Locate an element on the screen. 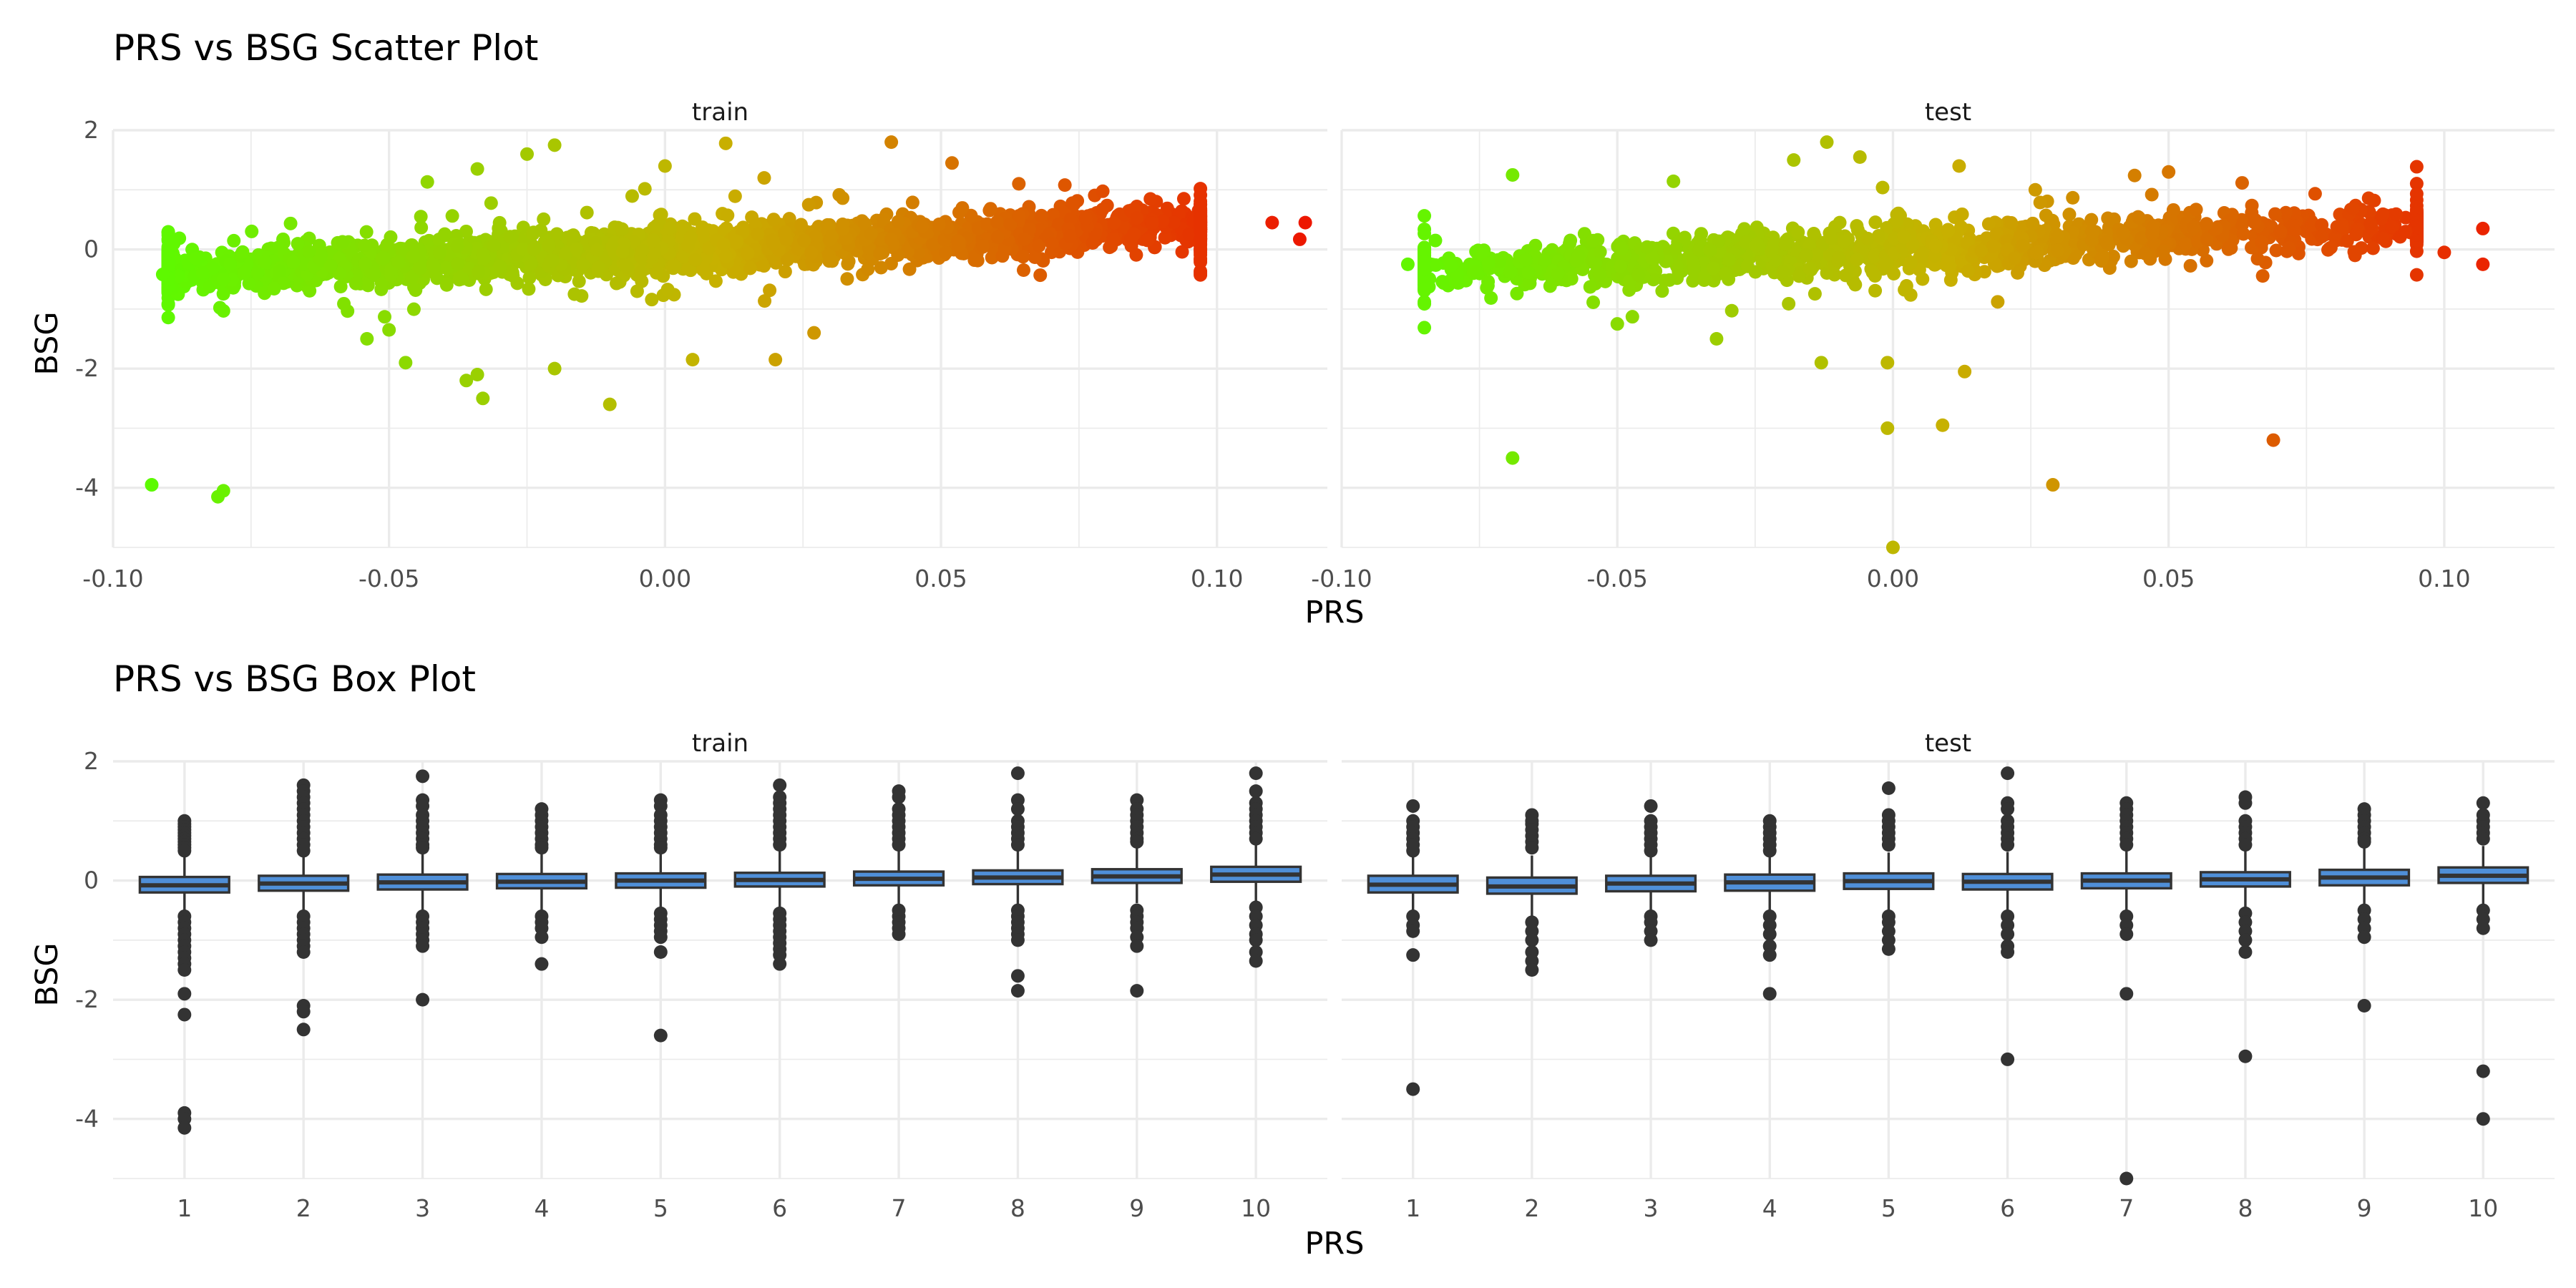 The image size is (2576, 1288). y-tick-label: -4 is located at coordinates (87, 488).